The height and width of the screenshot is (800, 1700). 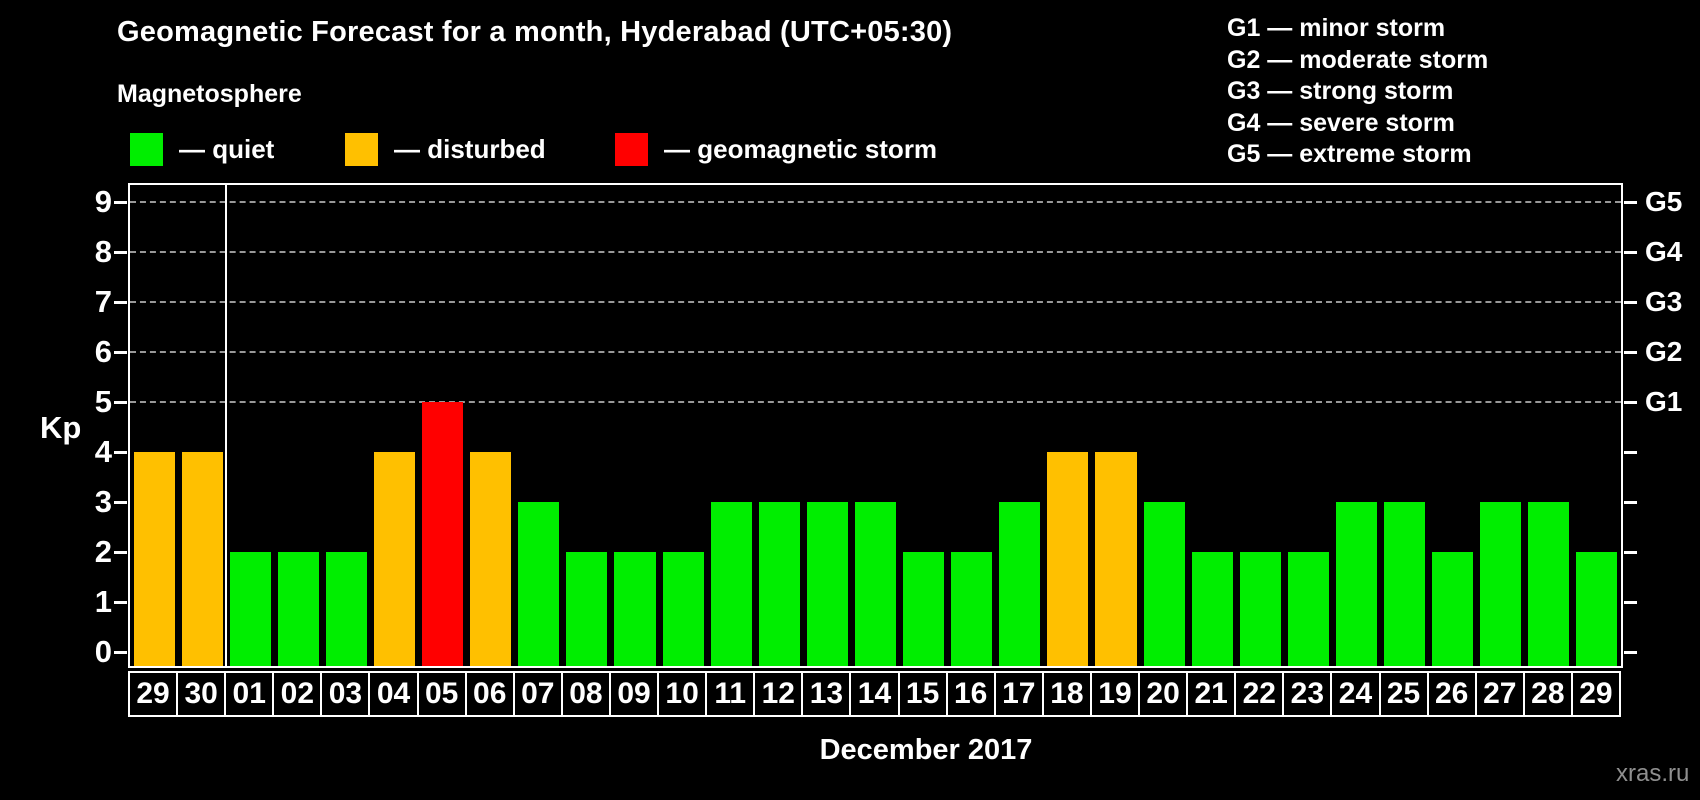 What do you see at coordinates (1355, 694) in the screenshot?
I see `date-label-24: 24` at bounding box center [1355, 694].